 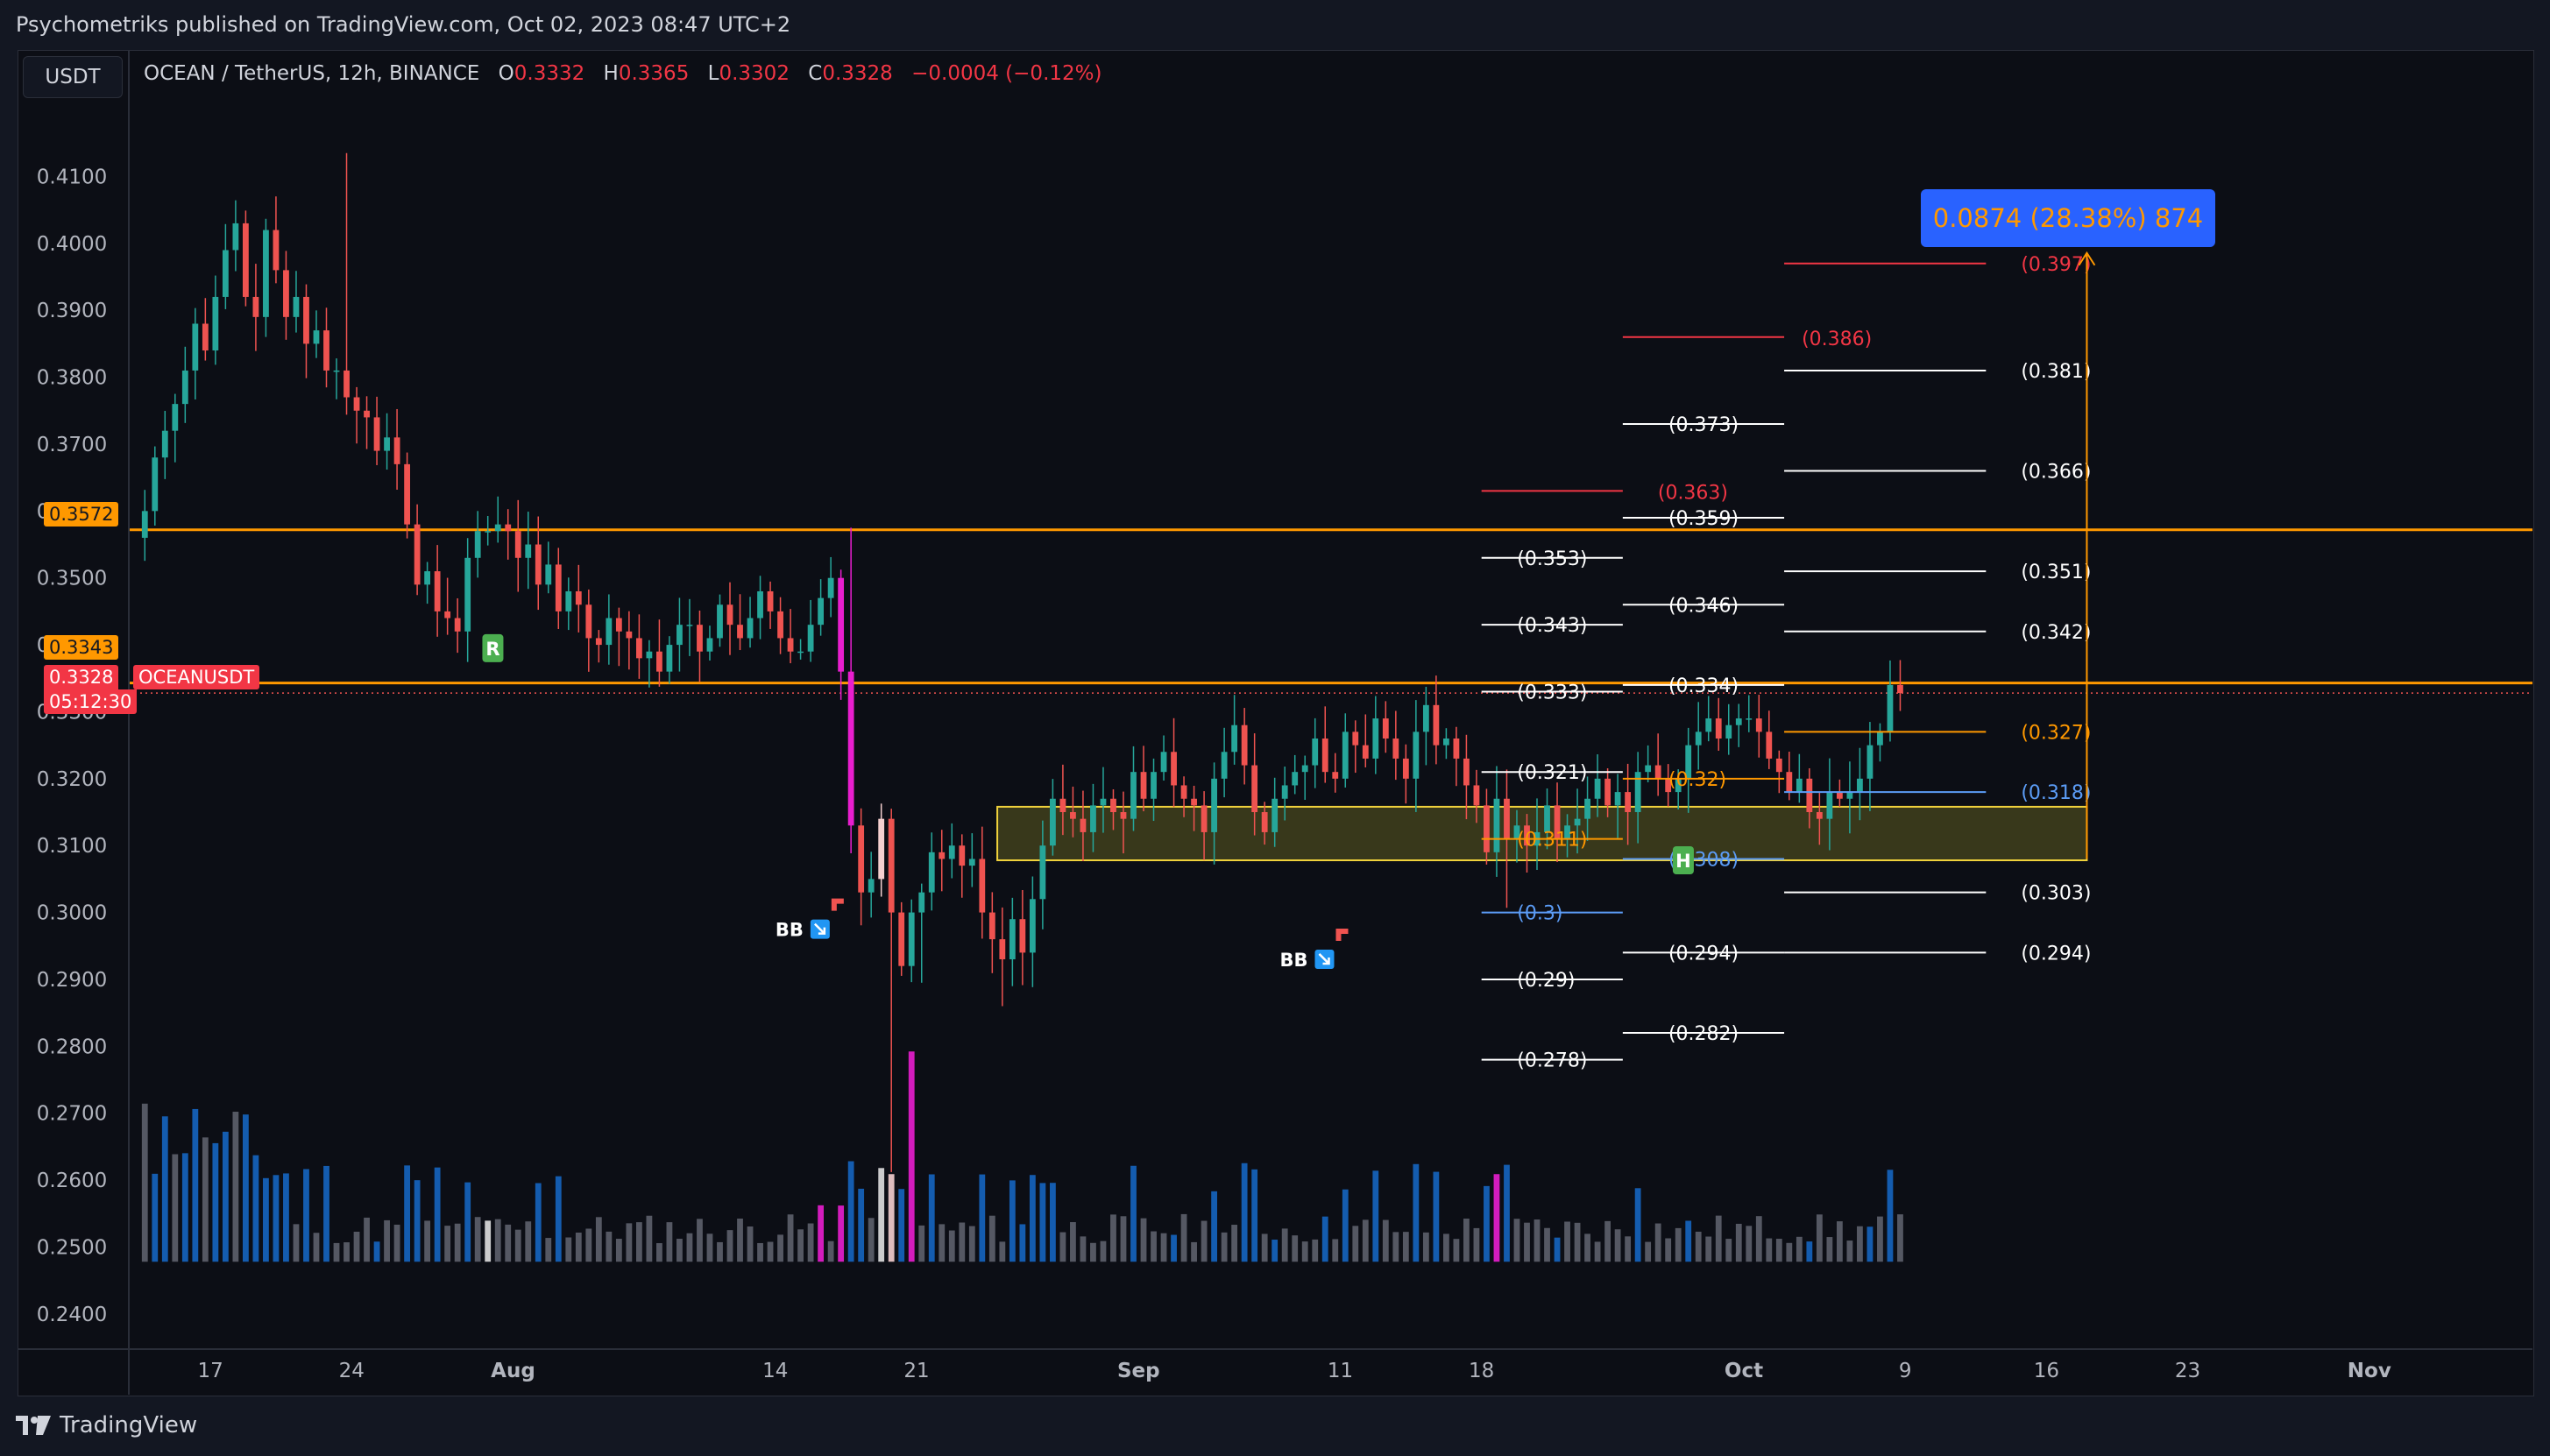 I want to click on level-label: (0.327), so click(x=2056, y=733).